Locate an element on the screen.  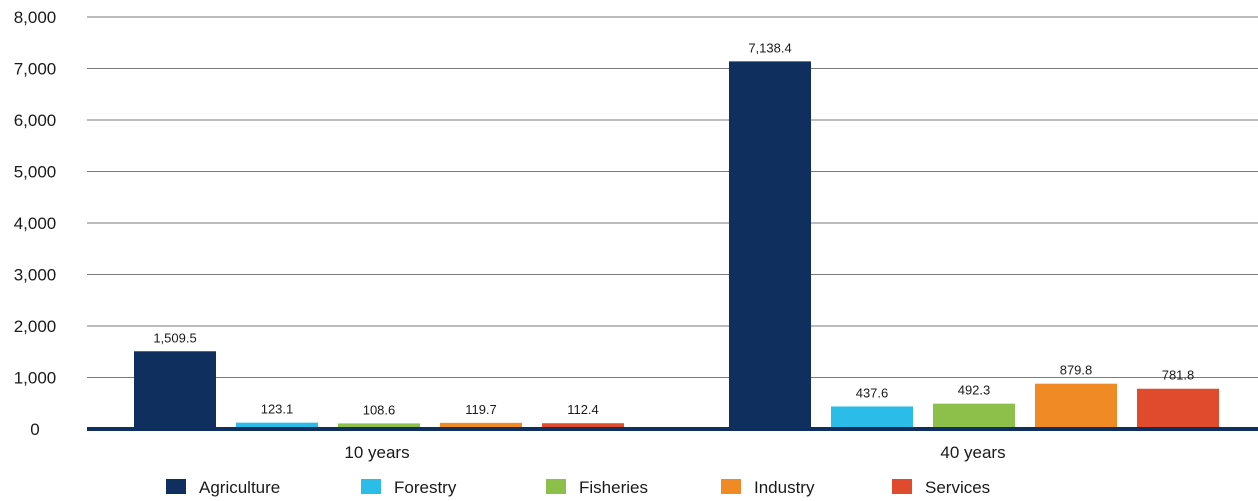
bar-fisheries-10y is located at coordinates (379, 426).